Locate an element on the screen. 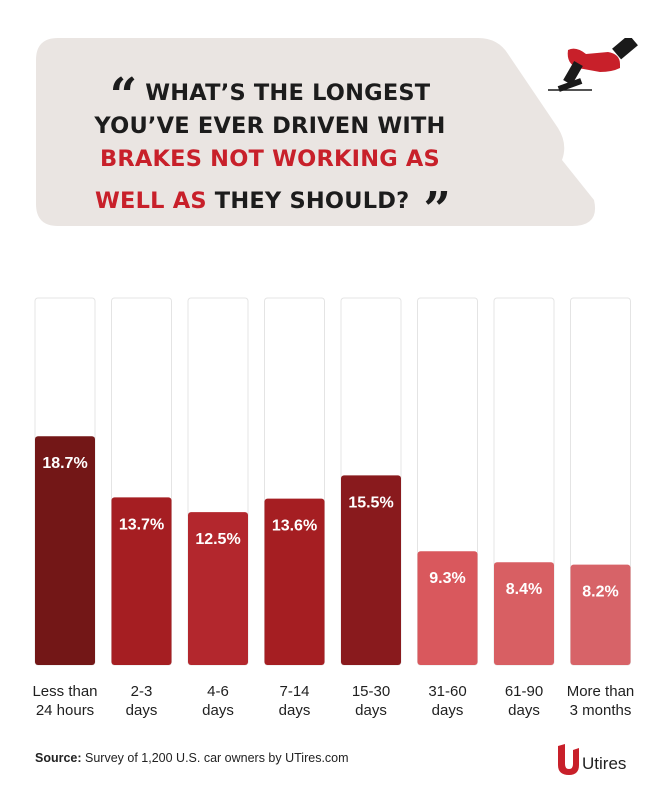 The height and width of the screenshot is (794, 665). data-label: 18.7% is located at coordinates (64, 463).